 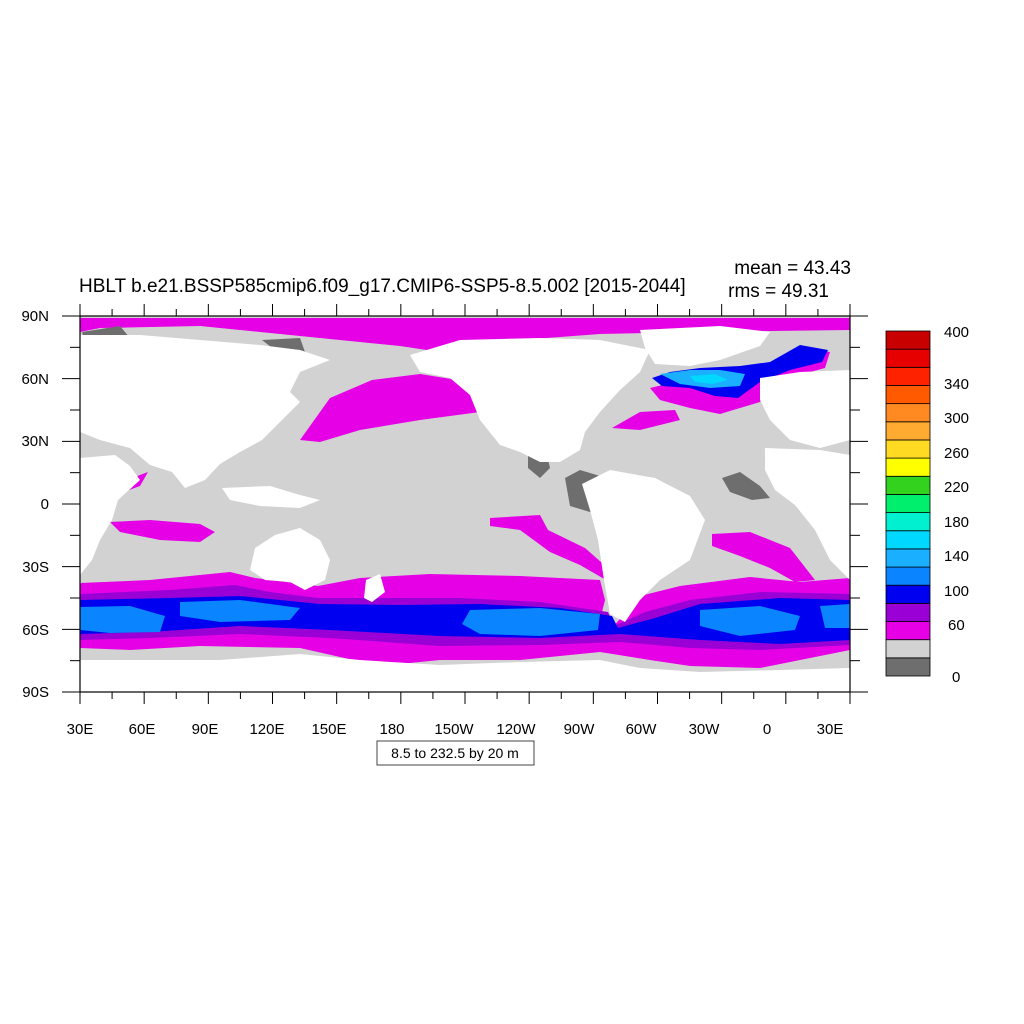 I want to click on lat-label: 60S, so click(x=35, y=630).